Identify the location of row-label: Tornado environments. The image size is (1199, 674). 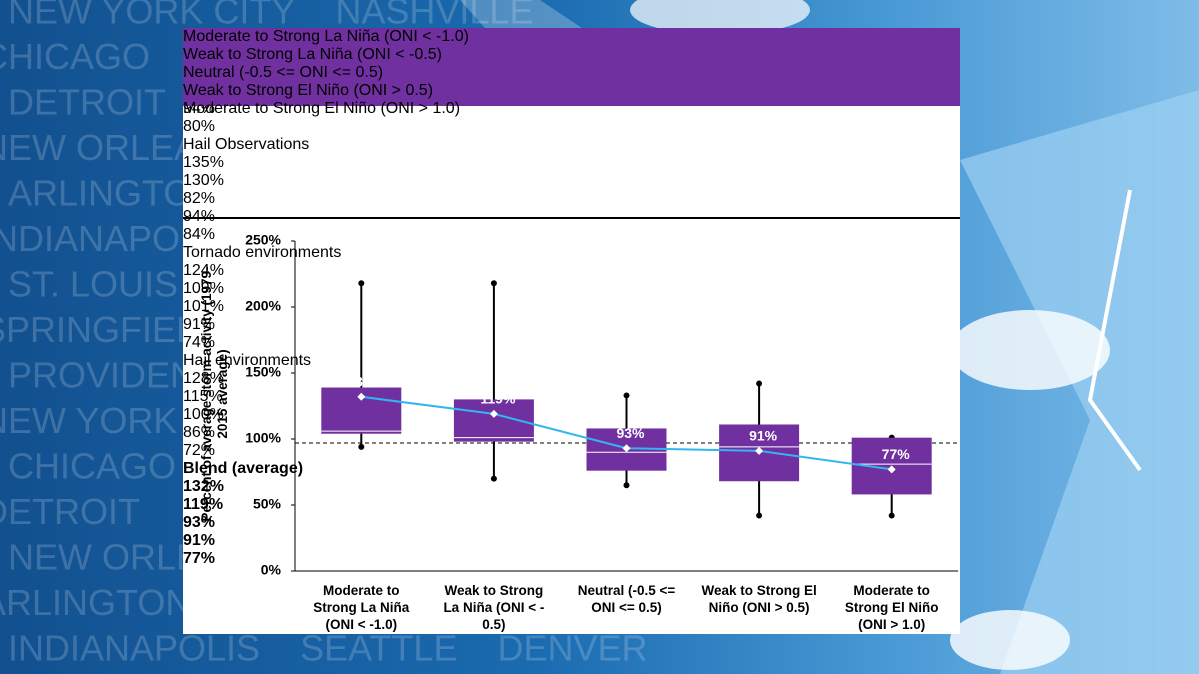
(262, 252).